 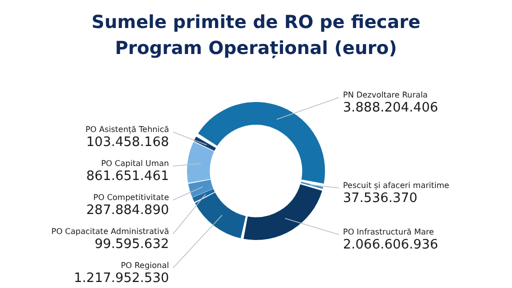 What do you see at coordinates (131, 244) in the screenshot?
I see `data-label: 99.595.632` at bounding box center [131, 244].